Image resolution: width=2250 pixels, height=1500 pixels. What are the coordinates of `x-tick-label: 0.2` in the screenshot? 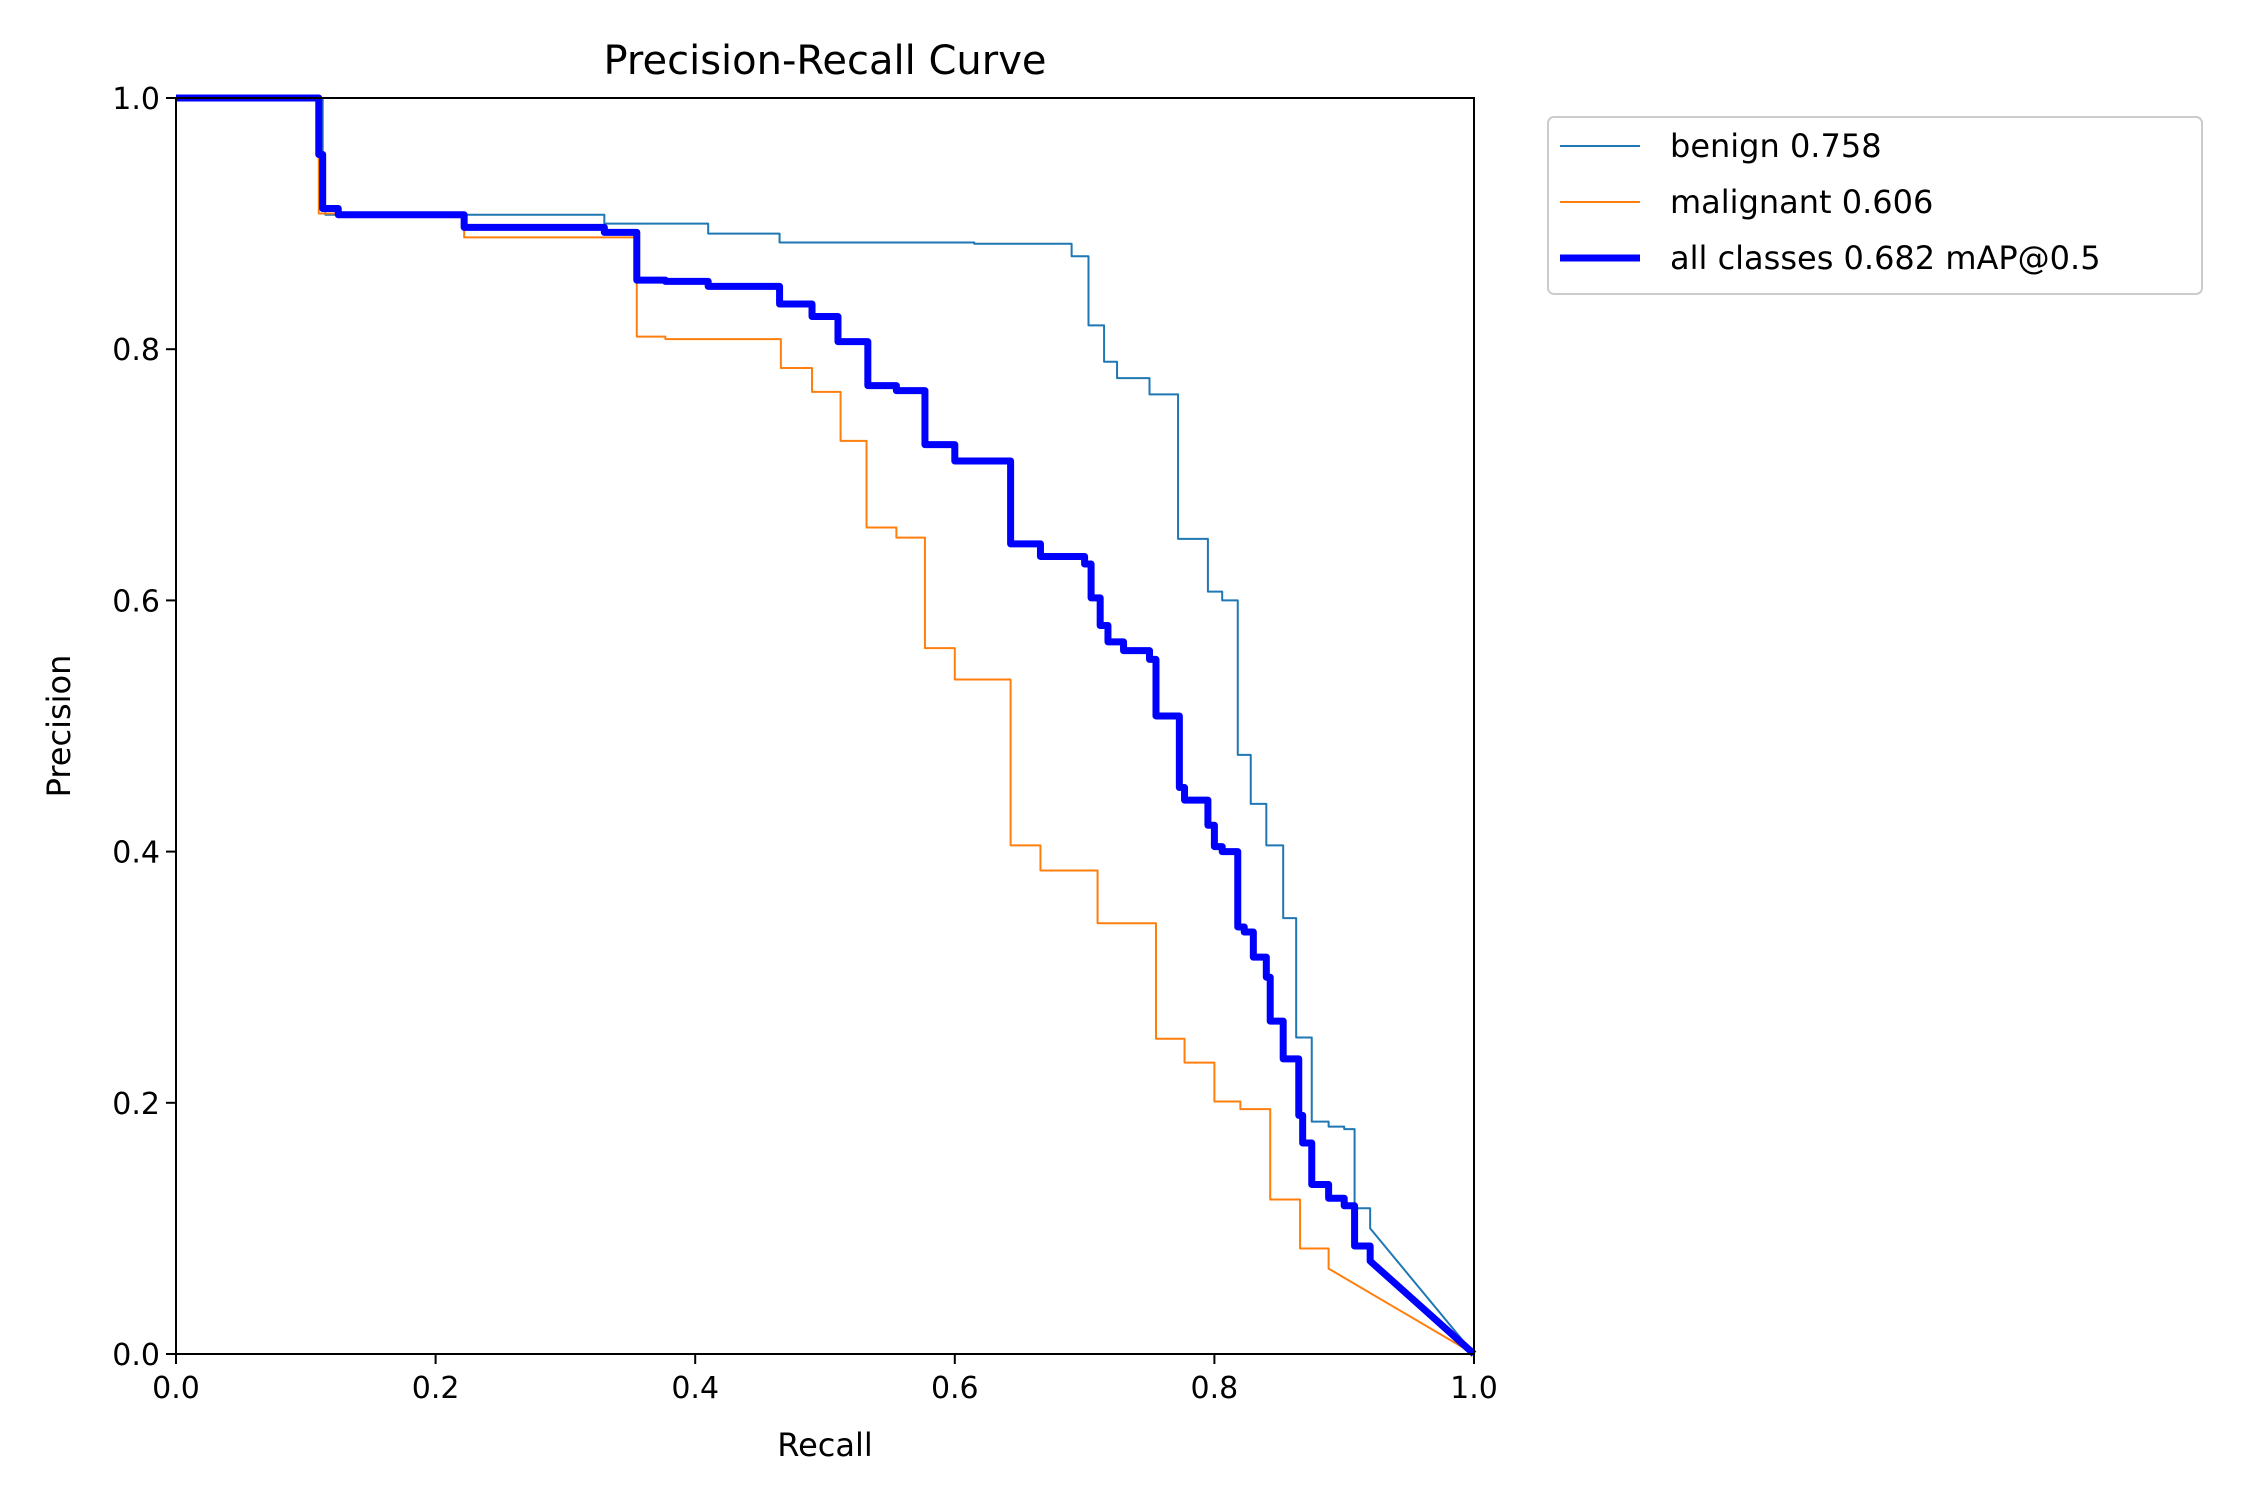 It's located at (436, 1388).